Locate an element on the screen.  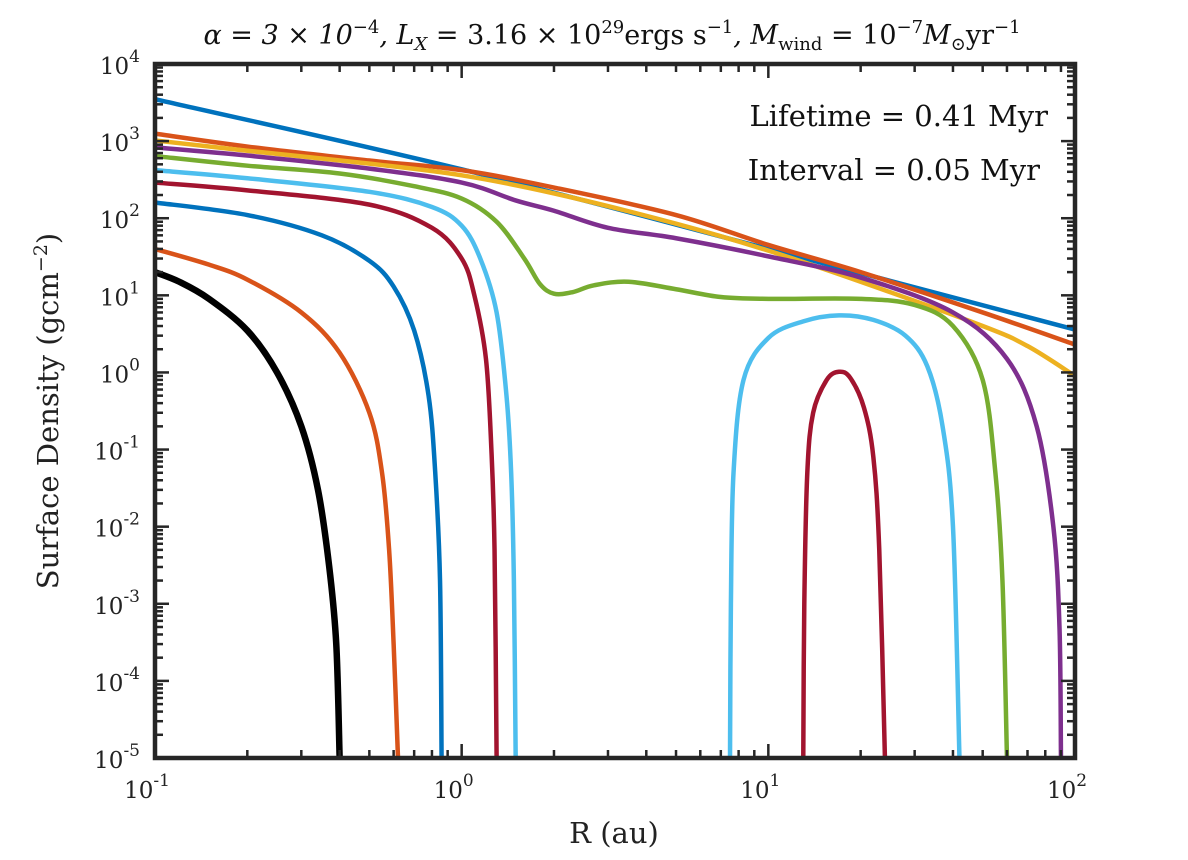
y-tick-label: 10⁻¹ is located at coordinates (117, 449).